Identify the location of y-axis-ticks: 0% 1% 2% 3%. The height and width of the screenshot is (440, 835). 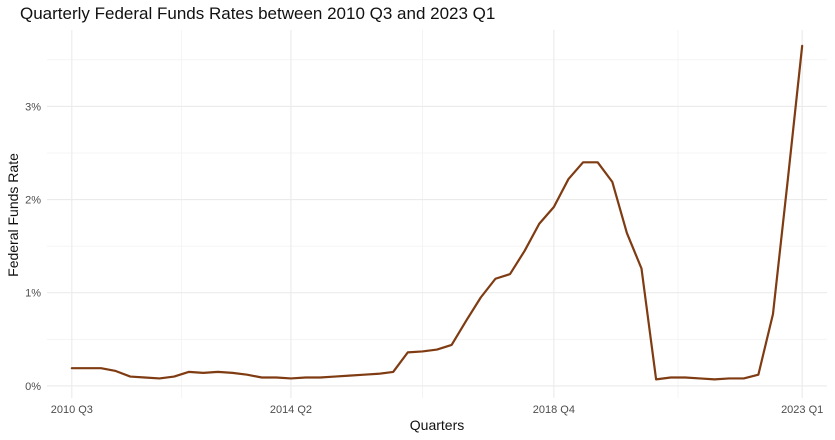
(33, 246).